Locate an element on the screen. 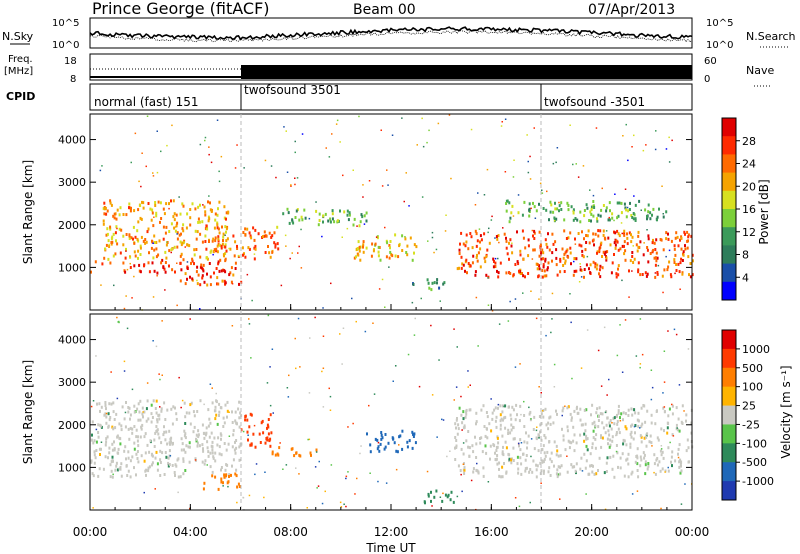 The height and width of the screenshot is (554, 800). y-tick-label: 3000 is located at coordinates (72, 182).